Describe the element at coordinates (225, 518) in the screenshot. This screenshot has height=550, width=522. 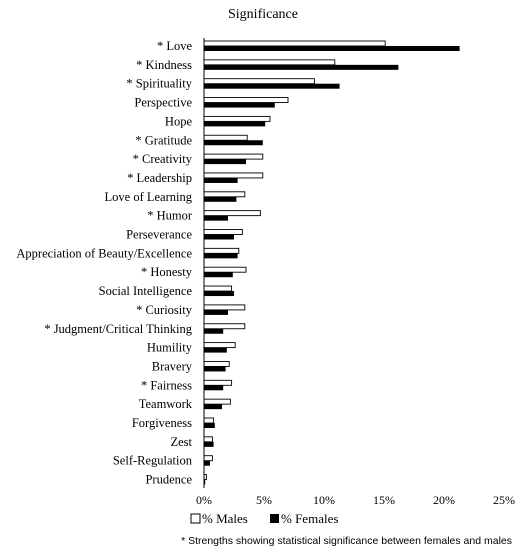
I see `legend-label-males: % Males` at that location.